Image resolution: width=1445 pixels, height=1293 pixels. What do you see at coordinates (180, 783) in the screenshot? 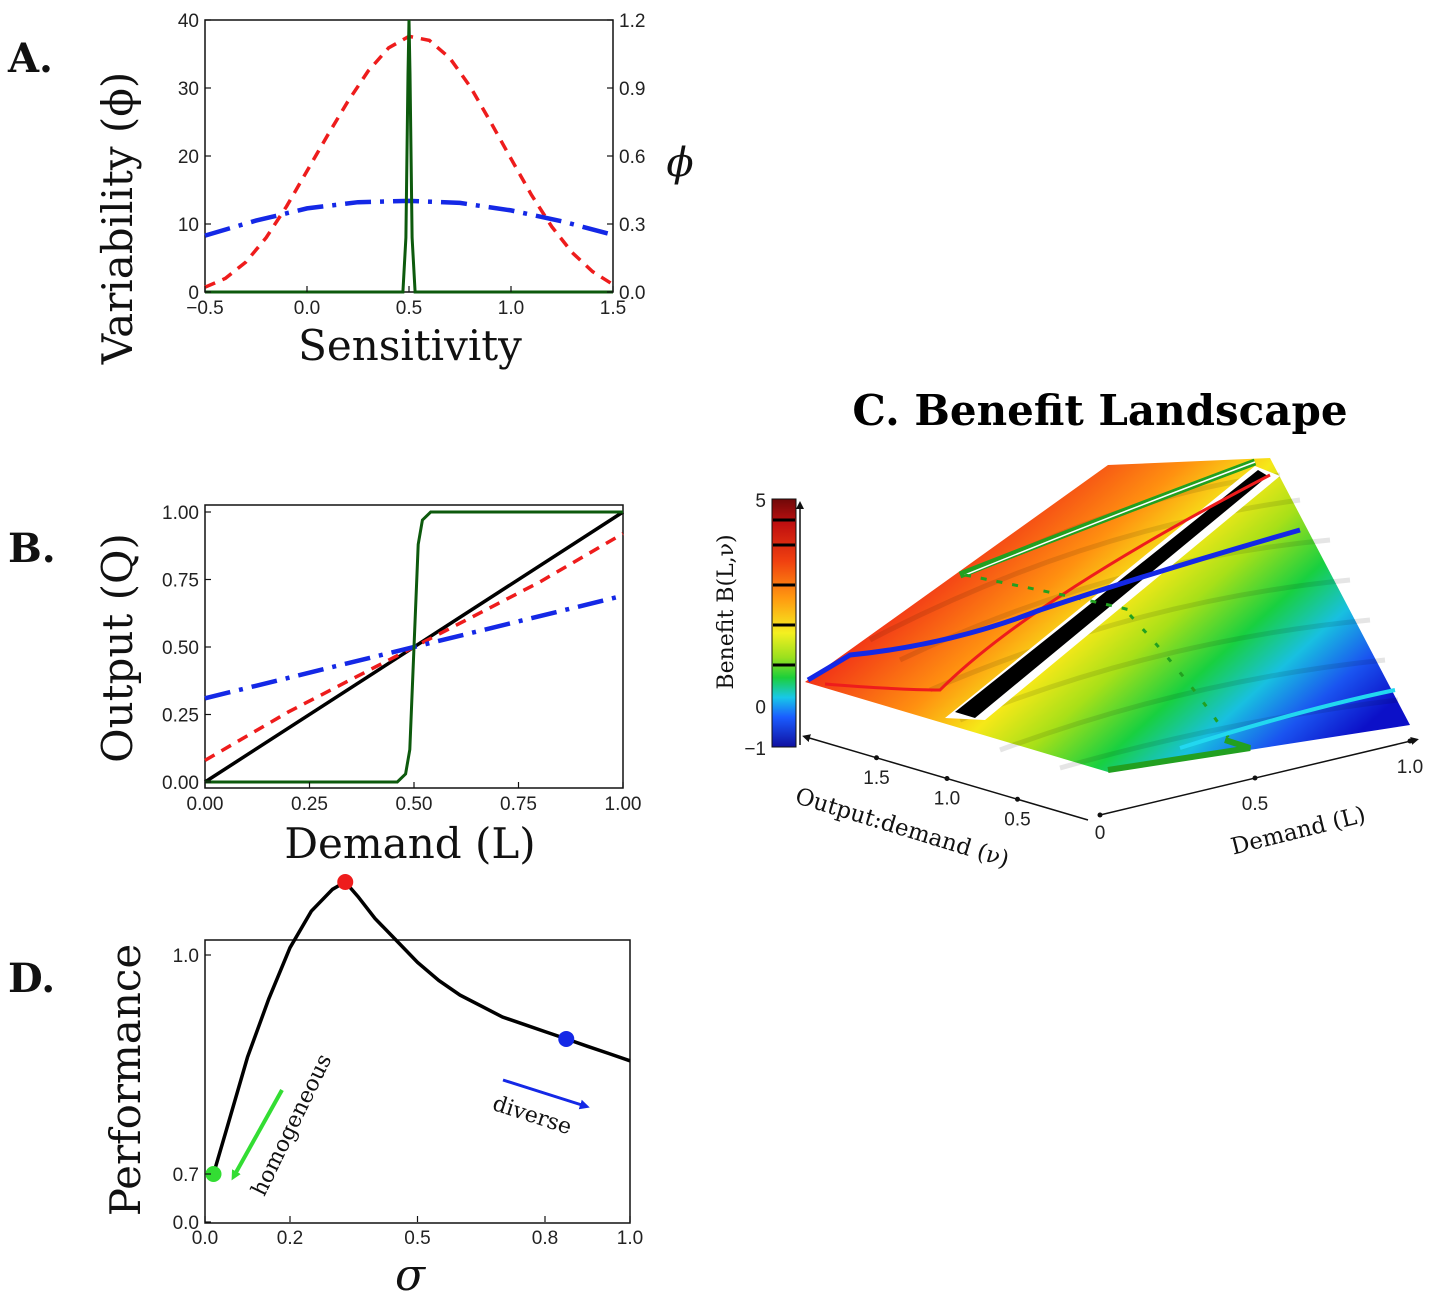
I see `y-tick-label: 0.00` at bounding box center [180, 783].